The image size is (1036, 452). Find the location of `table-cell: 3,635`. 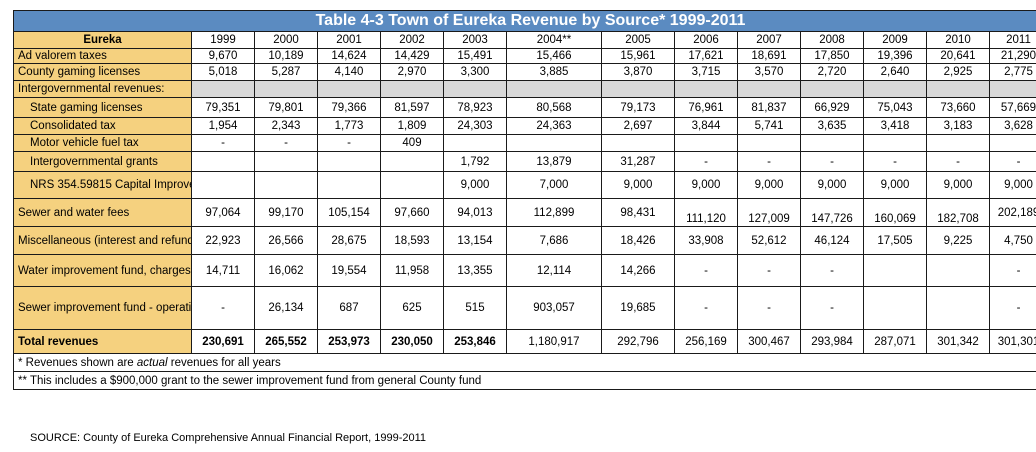

table-cell: 3,635 is located at coordinates (832, 126).